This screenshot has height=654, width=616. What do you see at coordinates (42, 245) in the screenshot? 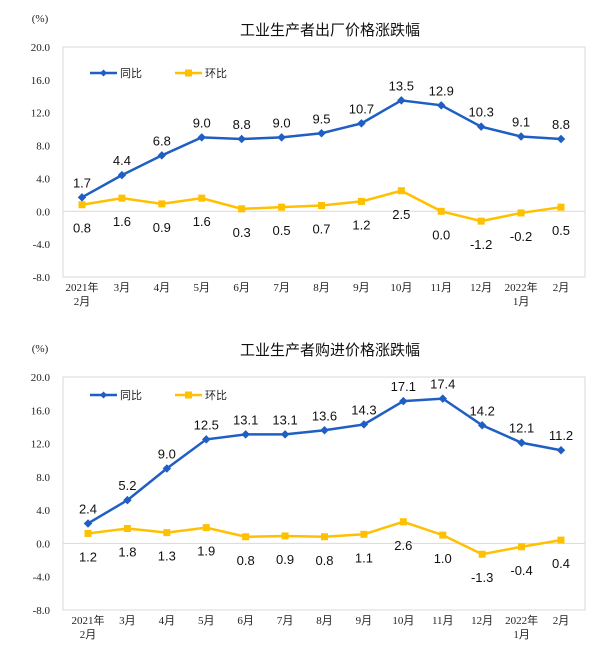
I see `y-tick-label: -4.0` at bounding box center [42, 245].